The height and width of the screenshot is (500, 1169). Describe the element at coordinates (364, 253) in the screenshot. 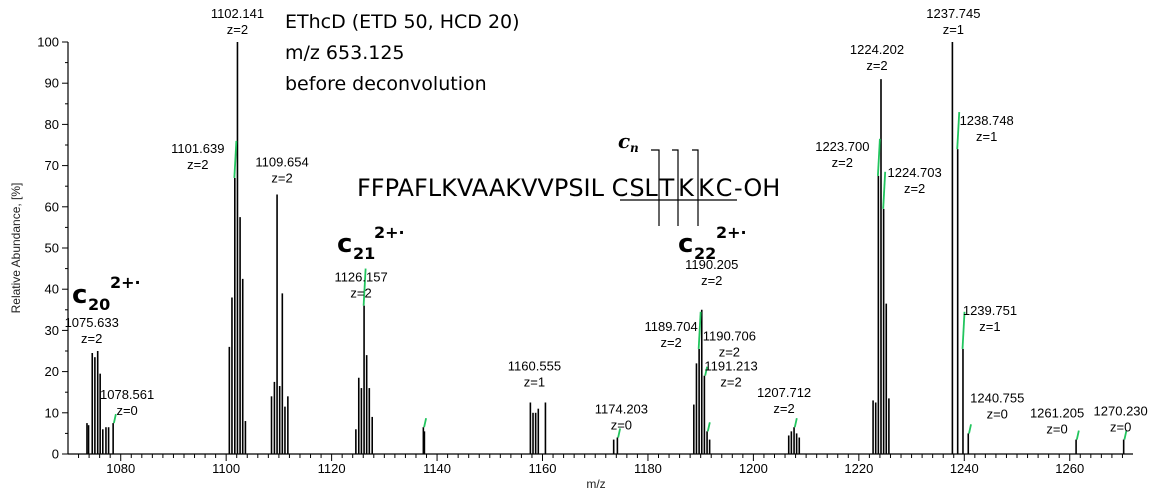

I see `fragment-c21-sub: 21` at that location.